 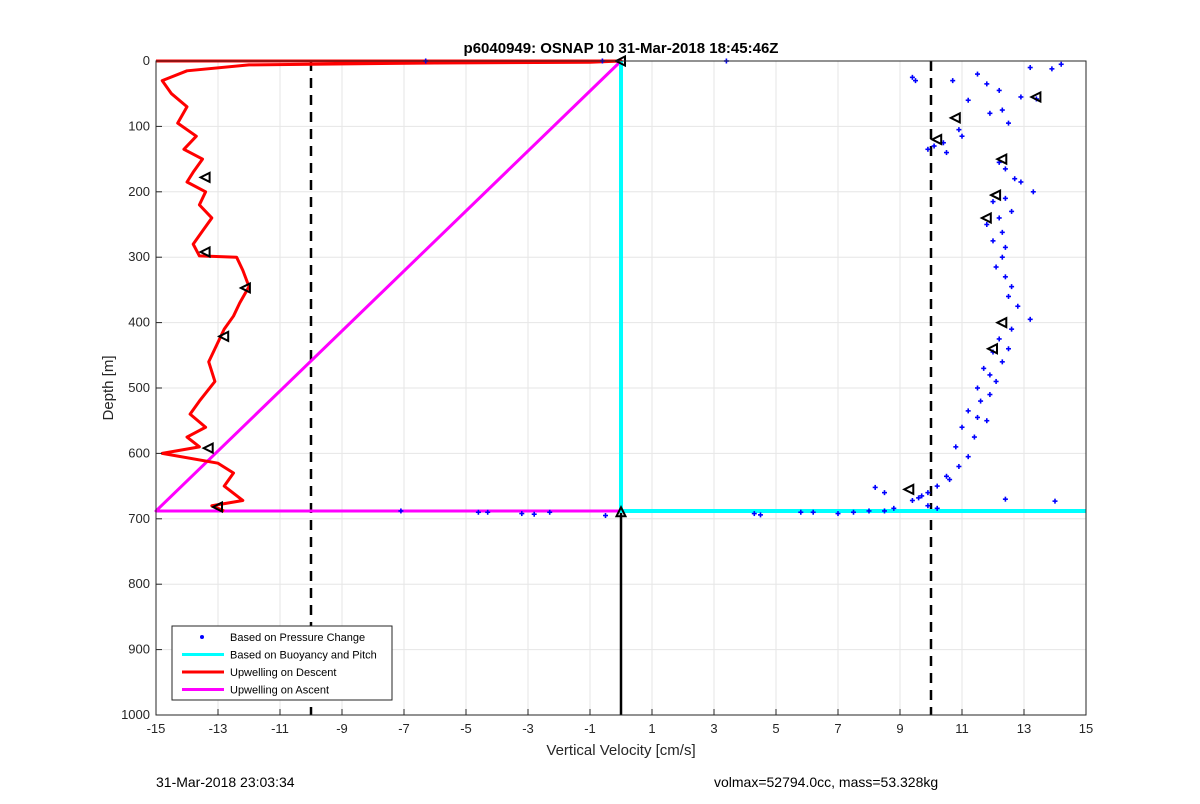 What do you see at coordinates (135, 714) in the screenshot?
I see `y-tick-label: 1000` at bounding box center [135, 714].